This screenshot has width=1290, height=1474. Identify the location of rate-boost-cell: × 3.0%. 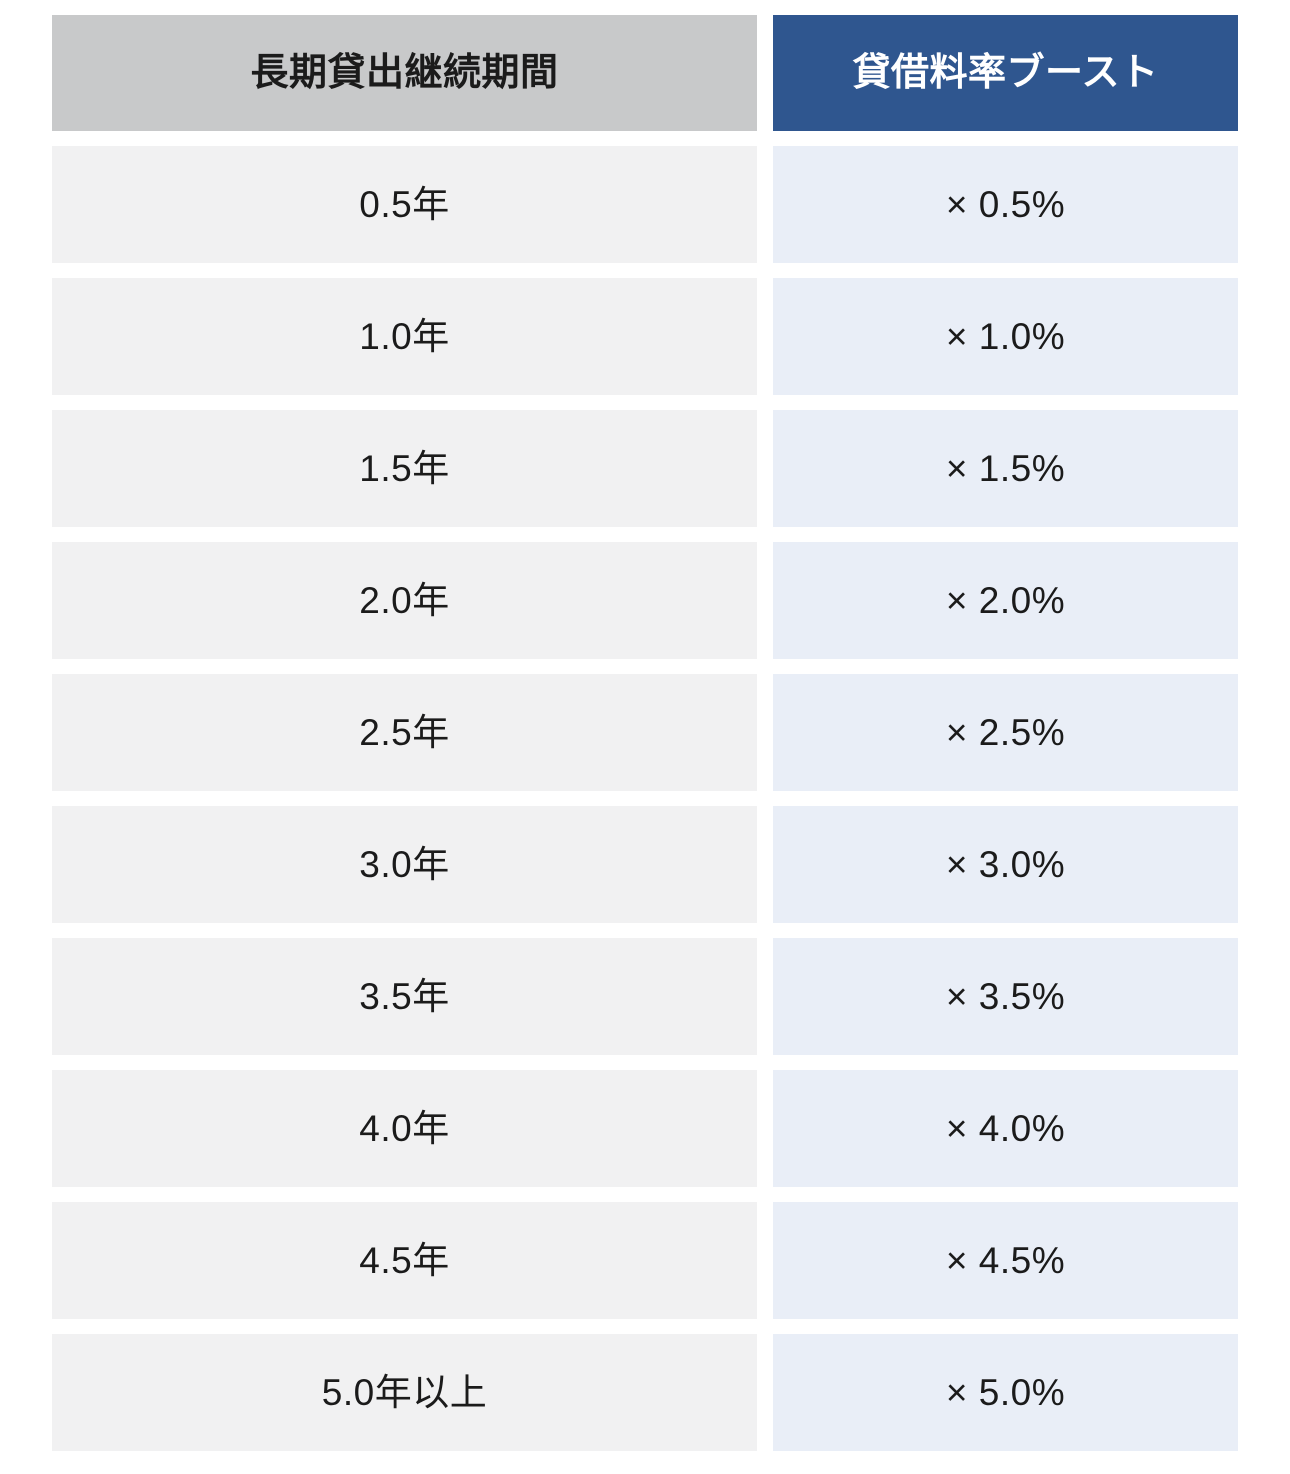
(1005, 864).